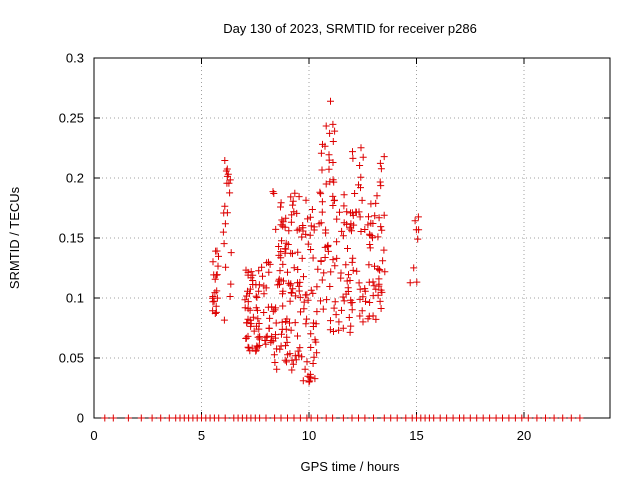 This screenshot has height=485, width=640. I want to click on x-tick-label: 5, so click(201, 435).